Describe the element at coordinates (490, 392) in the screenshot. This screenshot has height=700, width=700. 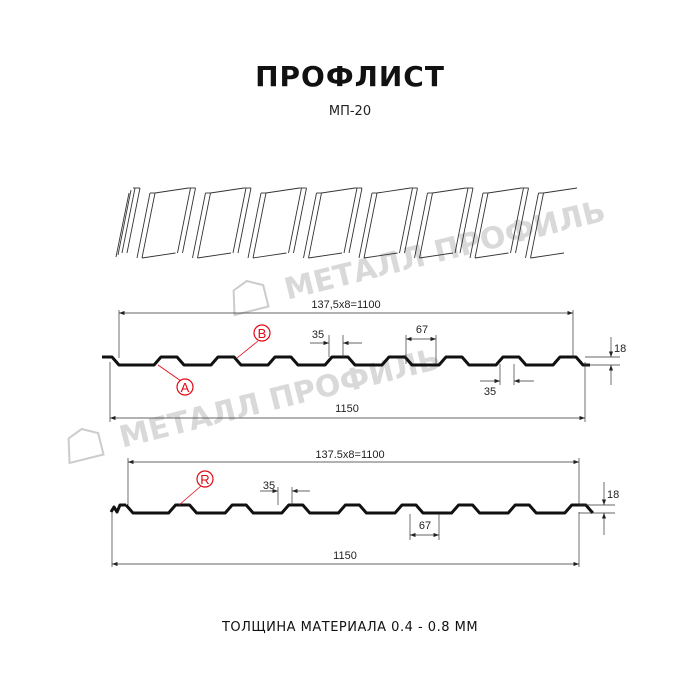
I see `ridge-bottom-label: 35` at that location.